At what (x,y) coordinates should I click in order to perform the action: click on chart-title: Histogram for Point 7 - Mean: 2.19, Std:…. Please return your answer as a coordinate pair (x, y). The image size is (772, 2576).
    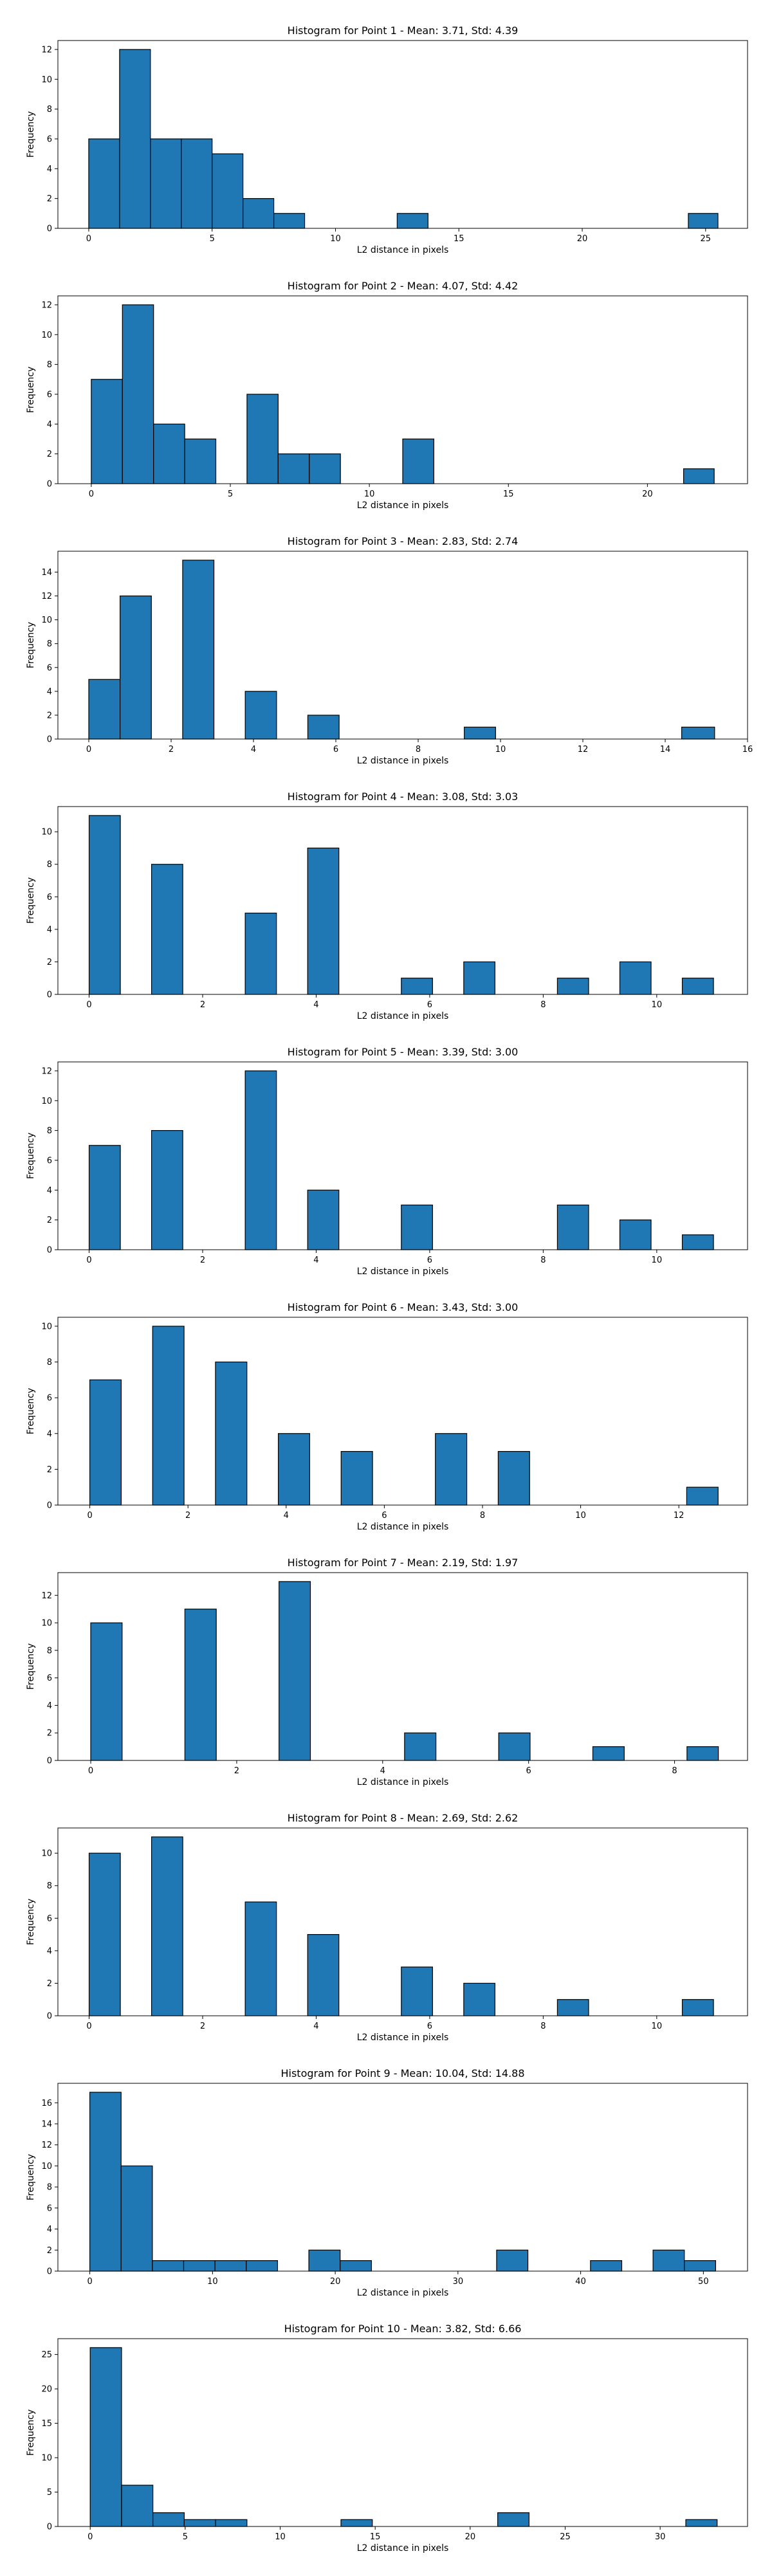
    Looking at the image, I should click on (403, 1563).